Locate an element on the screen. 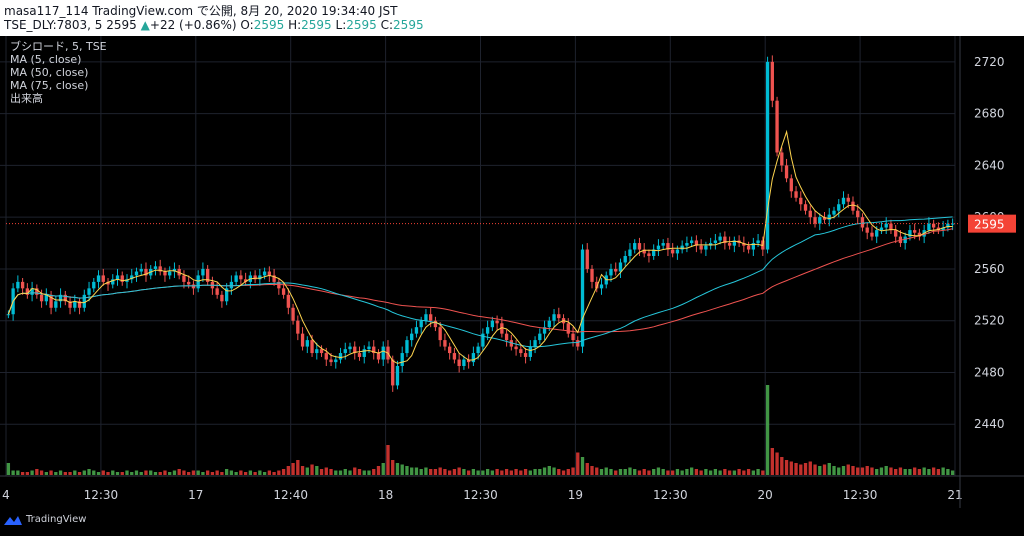 The image size is (1024, 536). price-tick-label: 2640 is located at coordinates (989, 165).